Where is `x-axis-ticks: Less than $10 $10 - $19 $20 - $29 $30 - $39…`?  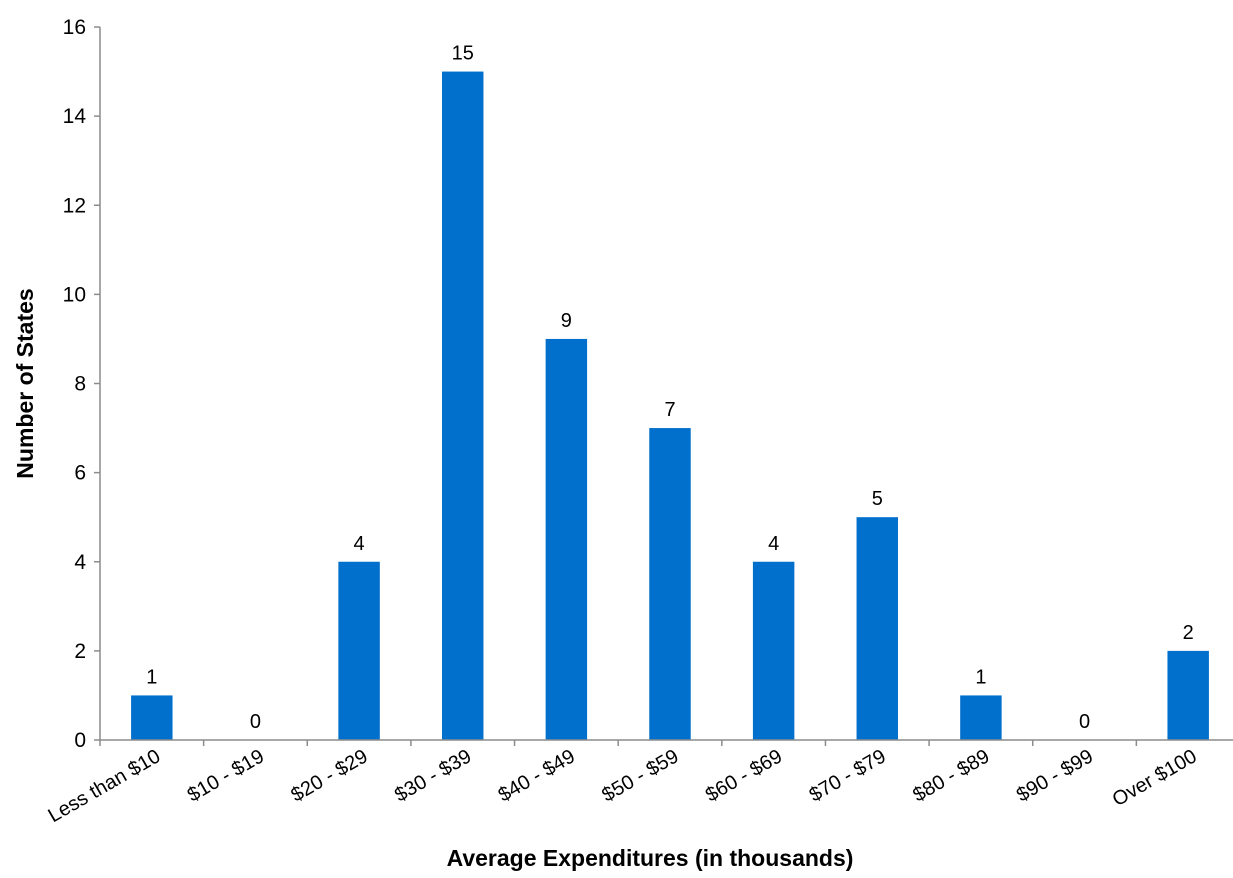
x-axis-ticks: Less than $10 $10 - $19 $20 - $29 $30 - $39… is located at coordinates (622, 783).